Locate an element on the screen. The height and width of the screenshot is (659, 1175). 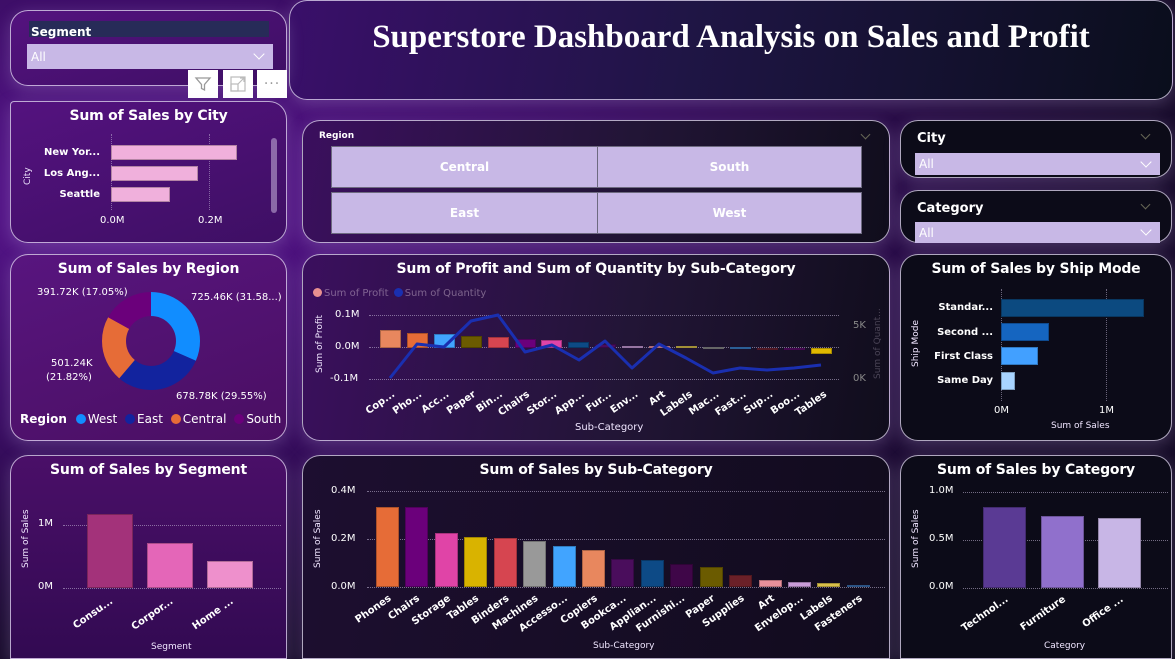
region-tile-central: Central is located at coordinates (464, 167).